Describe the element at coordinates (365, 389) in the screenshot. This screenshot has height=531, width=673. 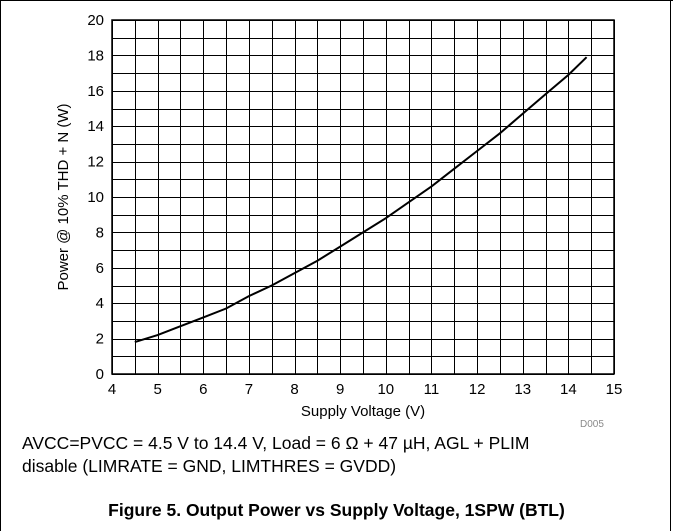
I see `x-tick-labels: 4 5 6 7 8 9 10 11 12 13 14 15` at that location.